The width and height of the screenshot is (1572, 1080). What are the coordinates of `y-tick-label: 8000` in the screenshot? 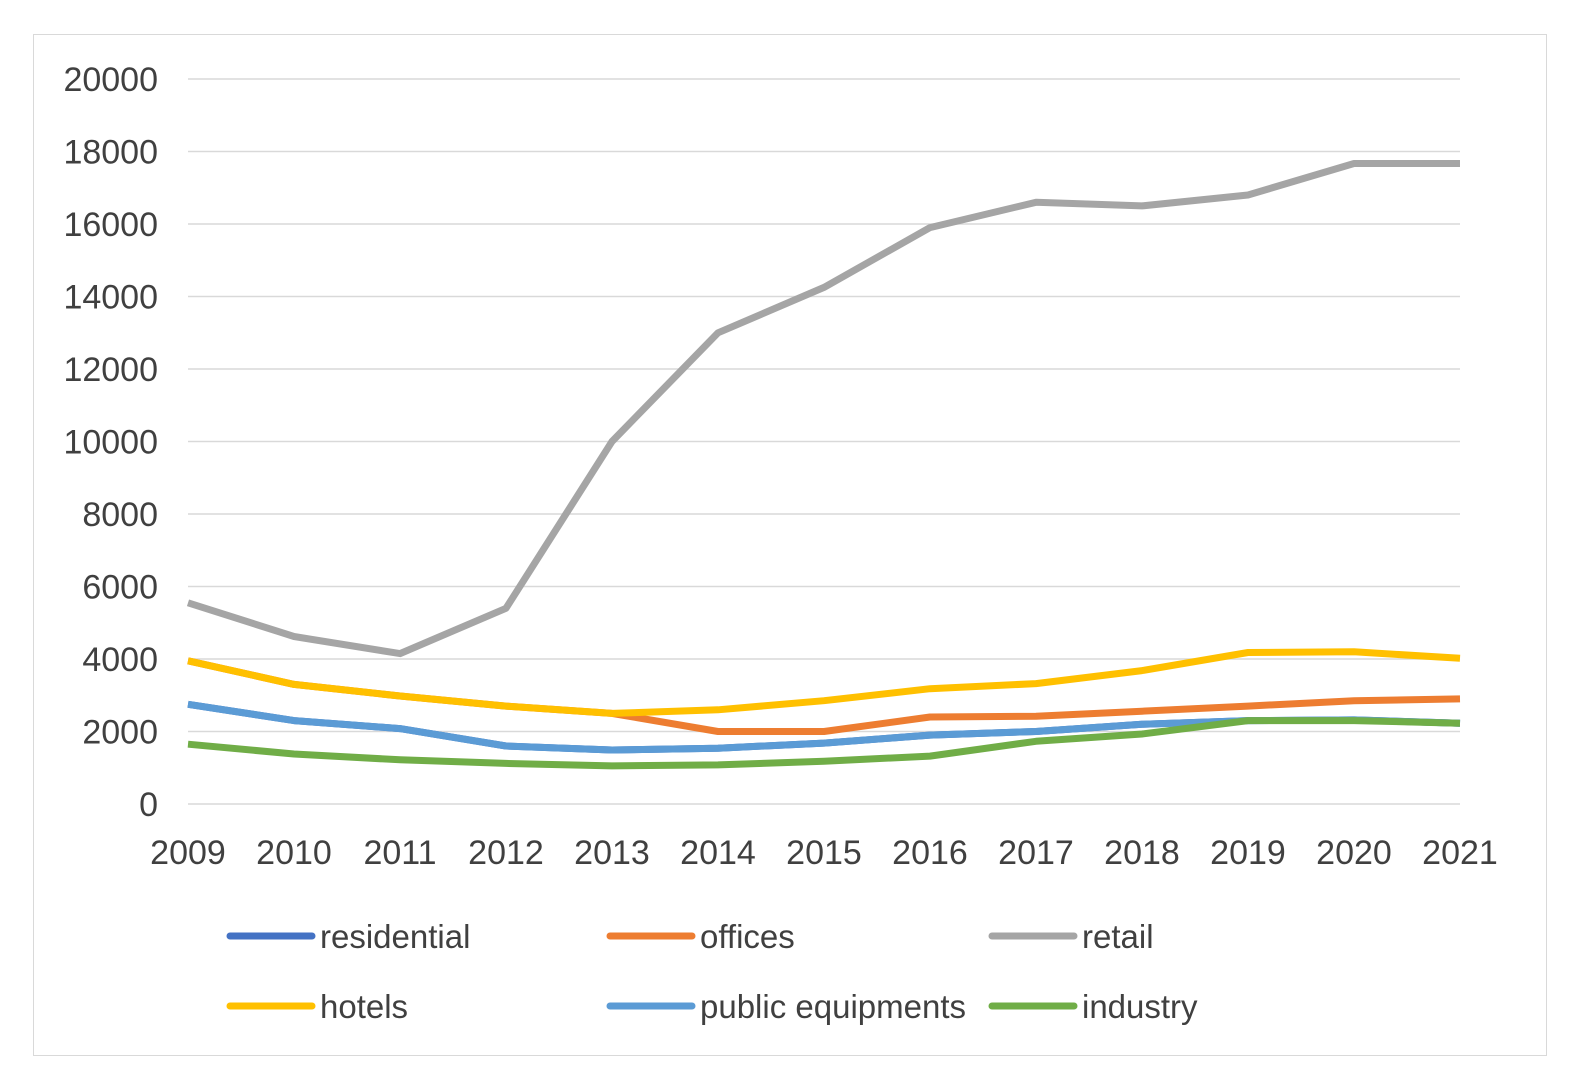 It's located at (120, 515).